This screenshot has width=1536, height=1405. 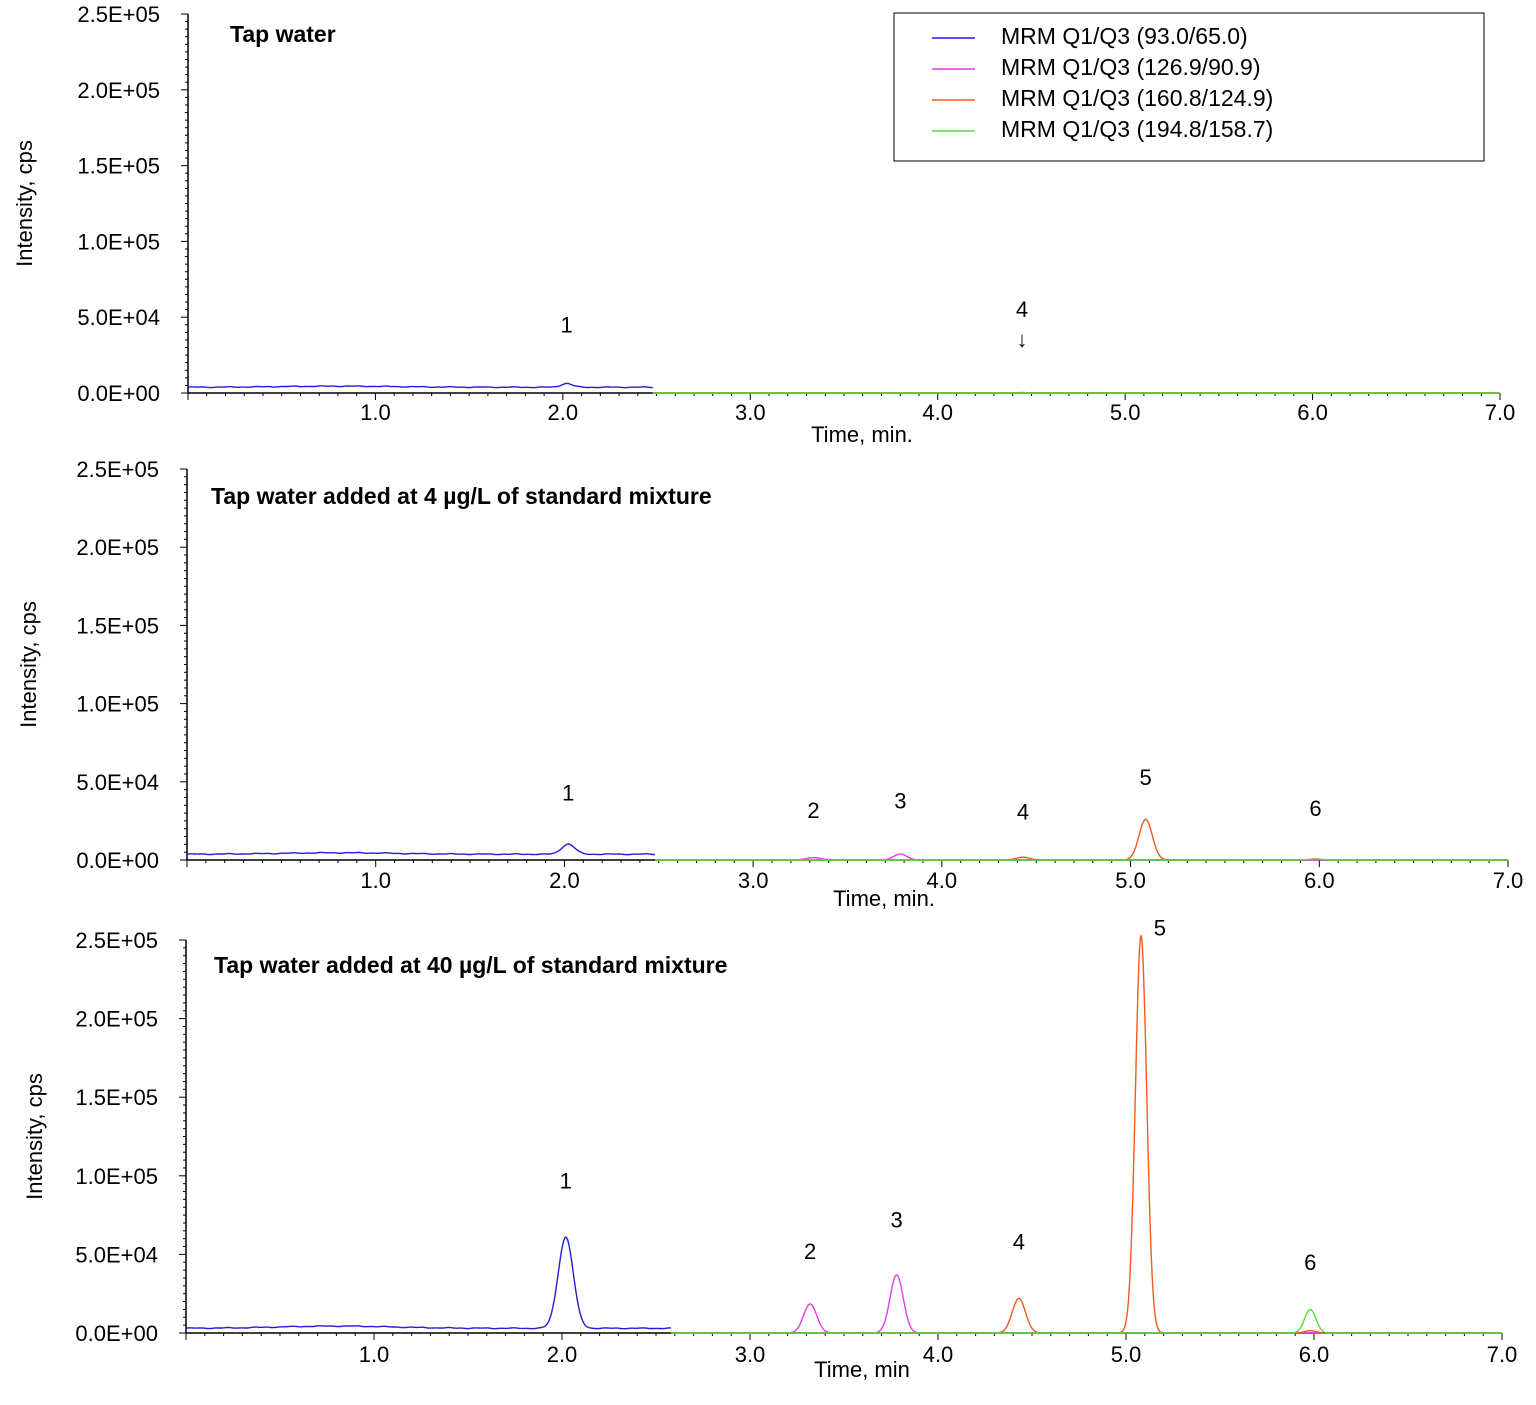 I want to click on peak-arrow-icon: ↓, so click(x=1022, y=339).